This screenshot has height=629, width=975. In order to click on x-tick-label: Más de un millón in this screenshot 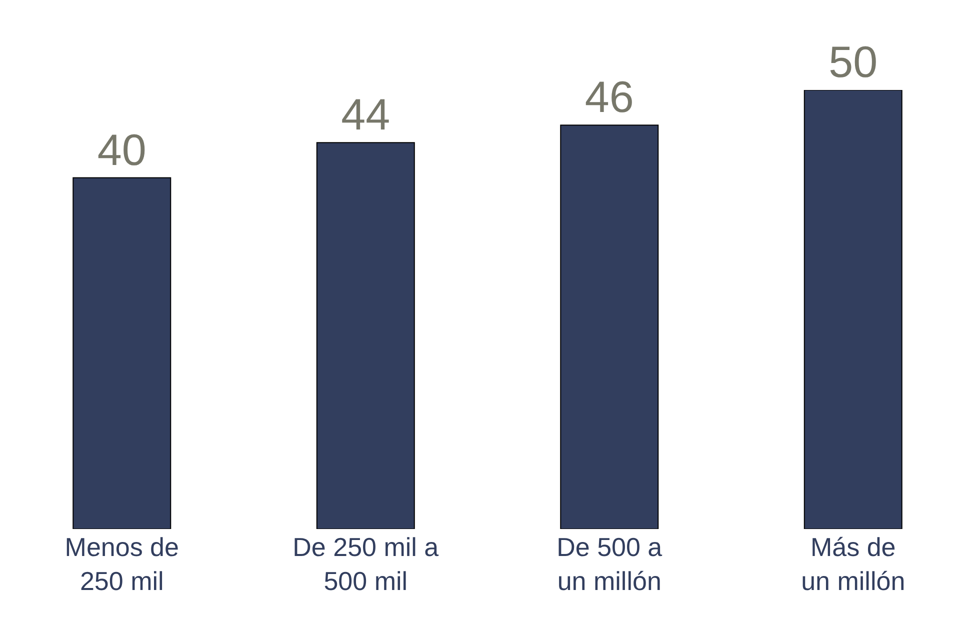, I will do `click(853, 564)`.